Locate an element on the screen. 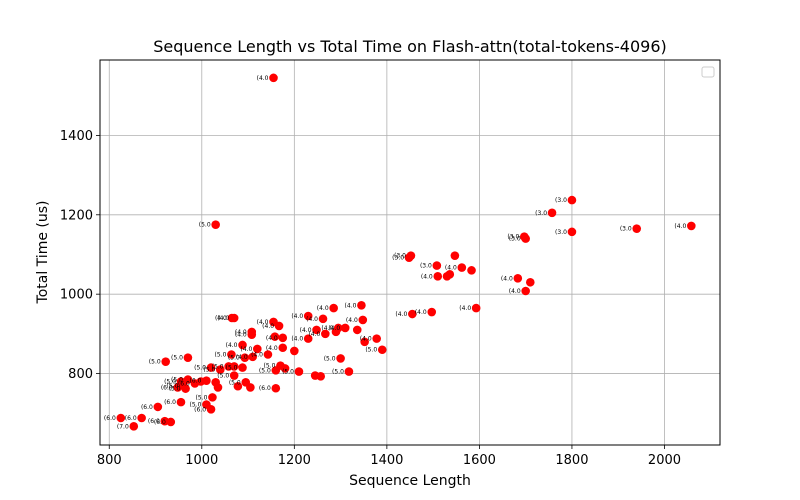 The width and height of the screenshot is (800, 500). x-tick-label: 1000 is located at coordinates (201, 460).